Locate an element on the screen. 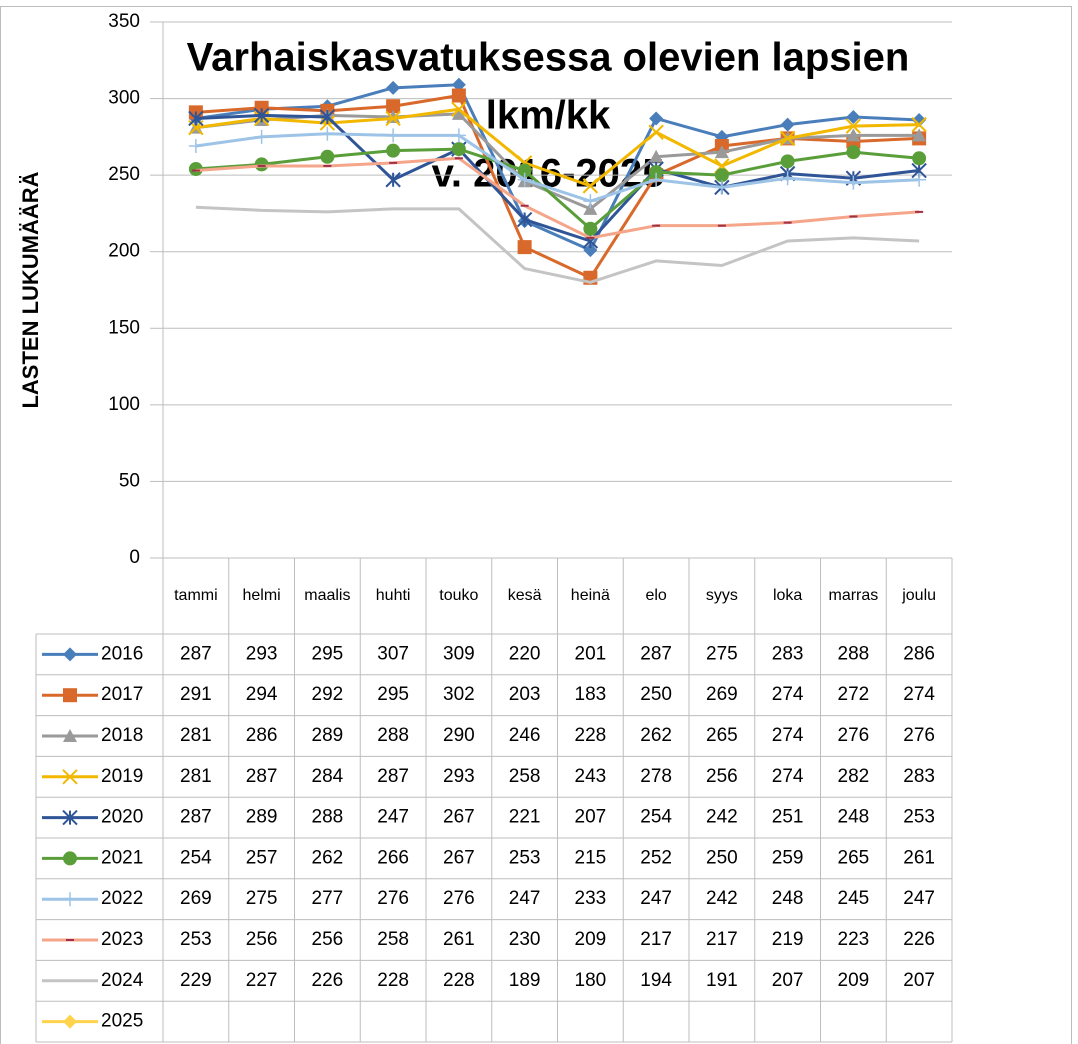 The height and width of the screenshot is (1044, 1078). table-value: 257 is located at coordinates (262, 857).